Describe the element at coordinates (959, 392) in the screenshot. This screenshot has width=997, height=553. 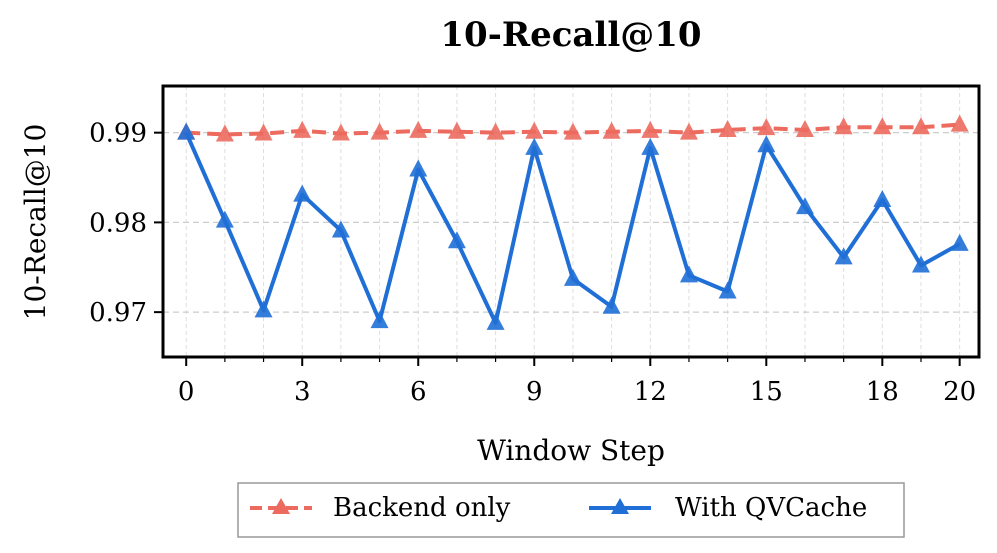
I see `x-tick-label: 20` at that location.